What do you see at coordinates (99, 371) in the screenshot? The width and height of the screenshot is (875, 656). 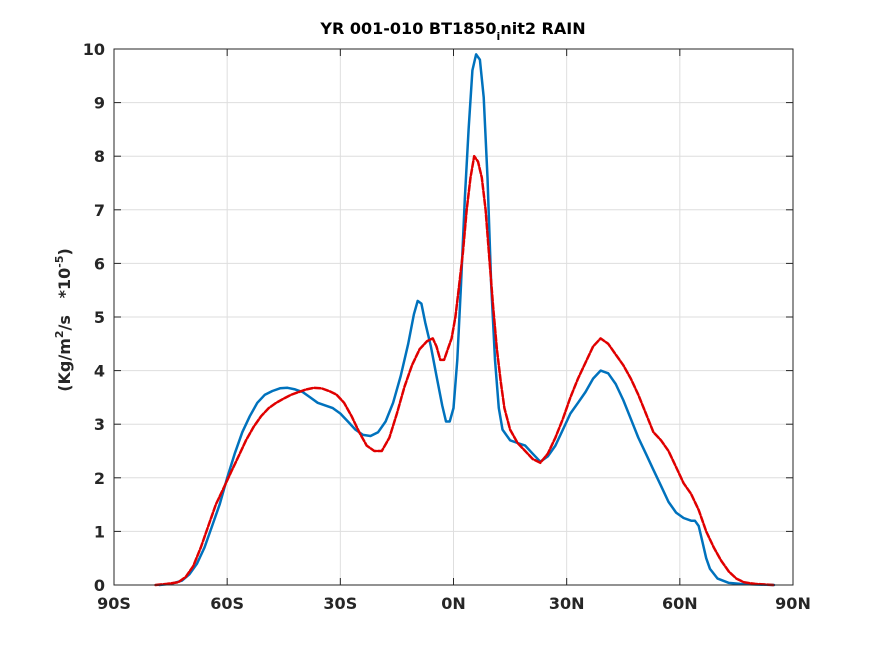 I see `y-tick-label: 4` at bounding box center [99, 371].